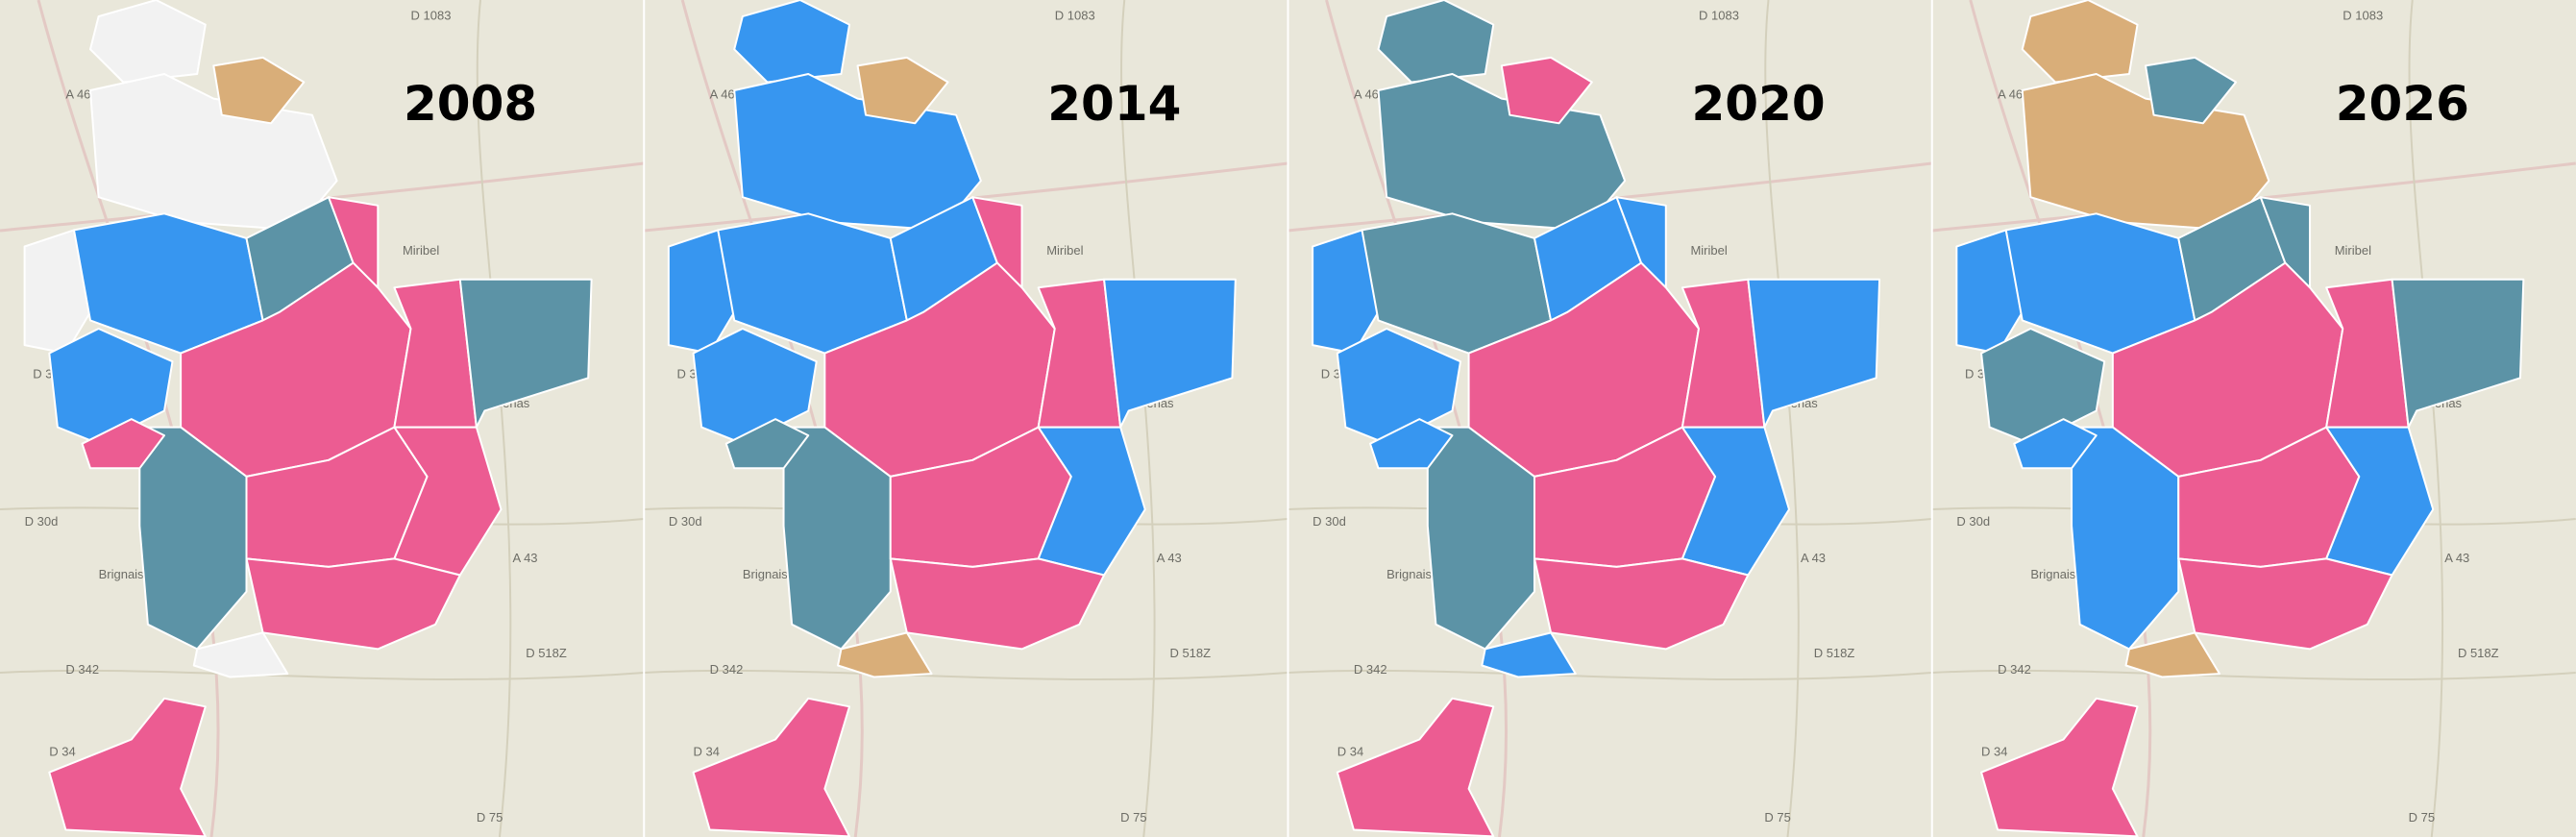 This screenshot has height=837, width=2576. Describe the element at coordinates (470, 104) in the screenshot. I see `year-label: 2008` at that location.